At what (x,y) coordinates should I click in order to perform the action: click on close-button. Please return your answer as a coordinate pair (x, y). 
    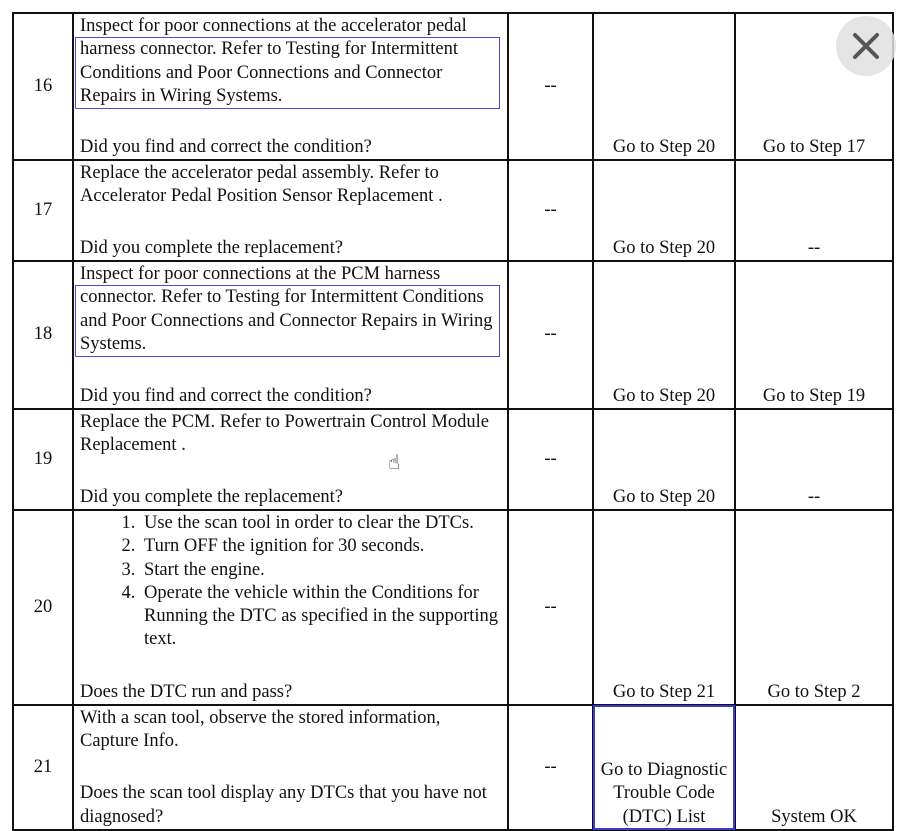
    Looking at the image, I should click on (866, 46).